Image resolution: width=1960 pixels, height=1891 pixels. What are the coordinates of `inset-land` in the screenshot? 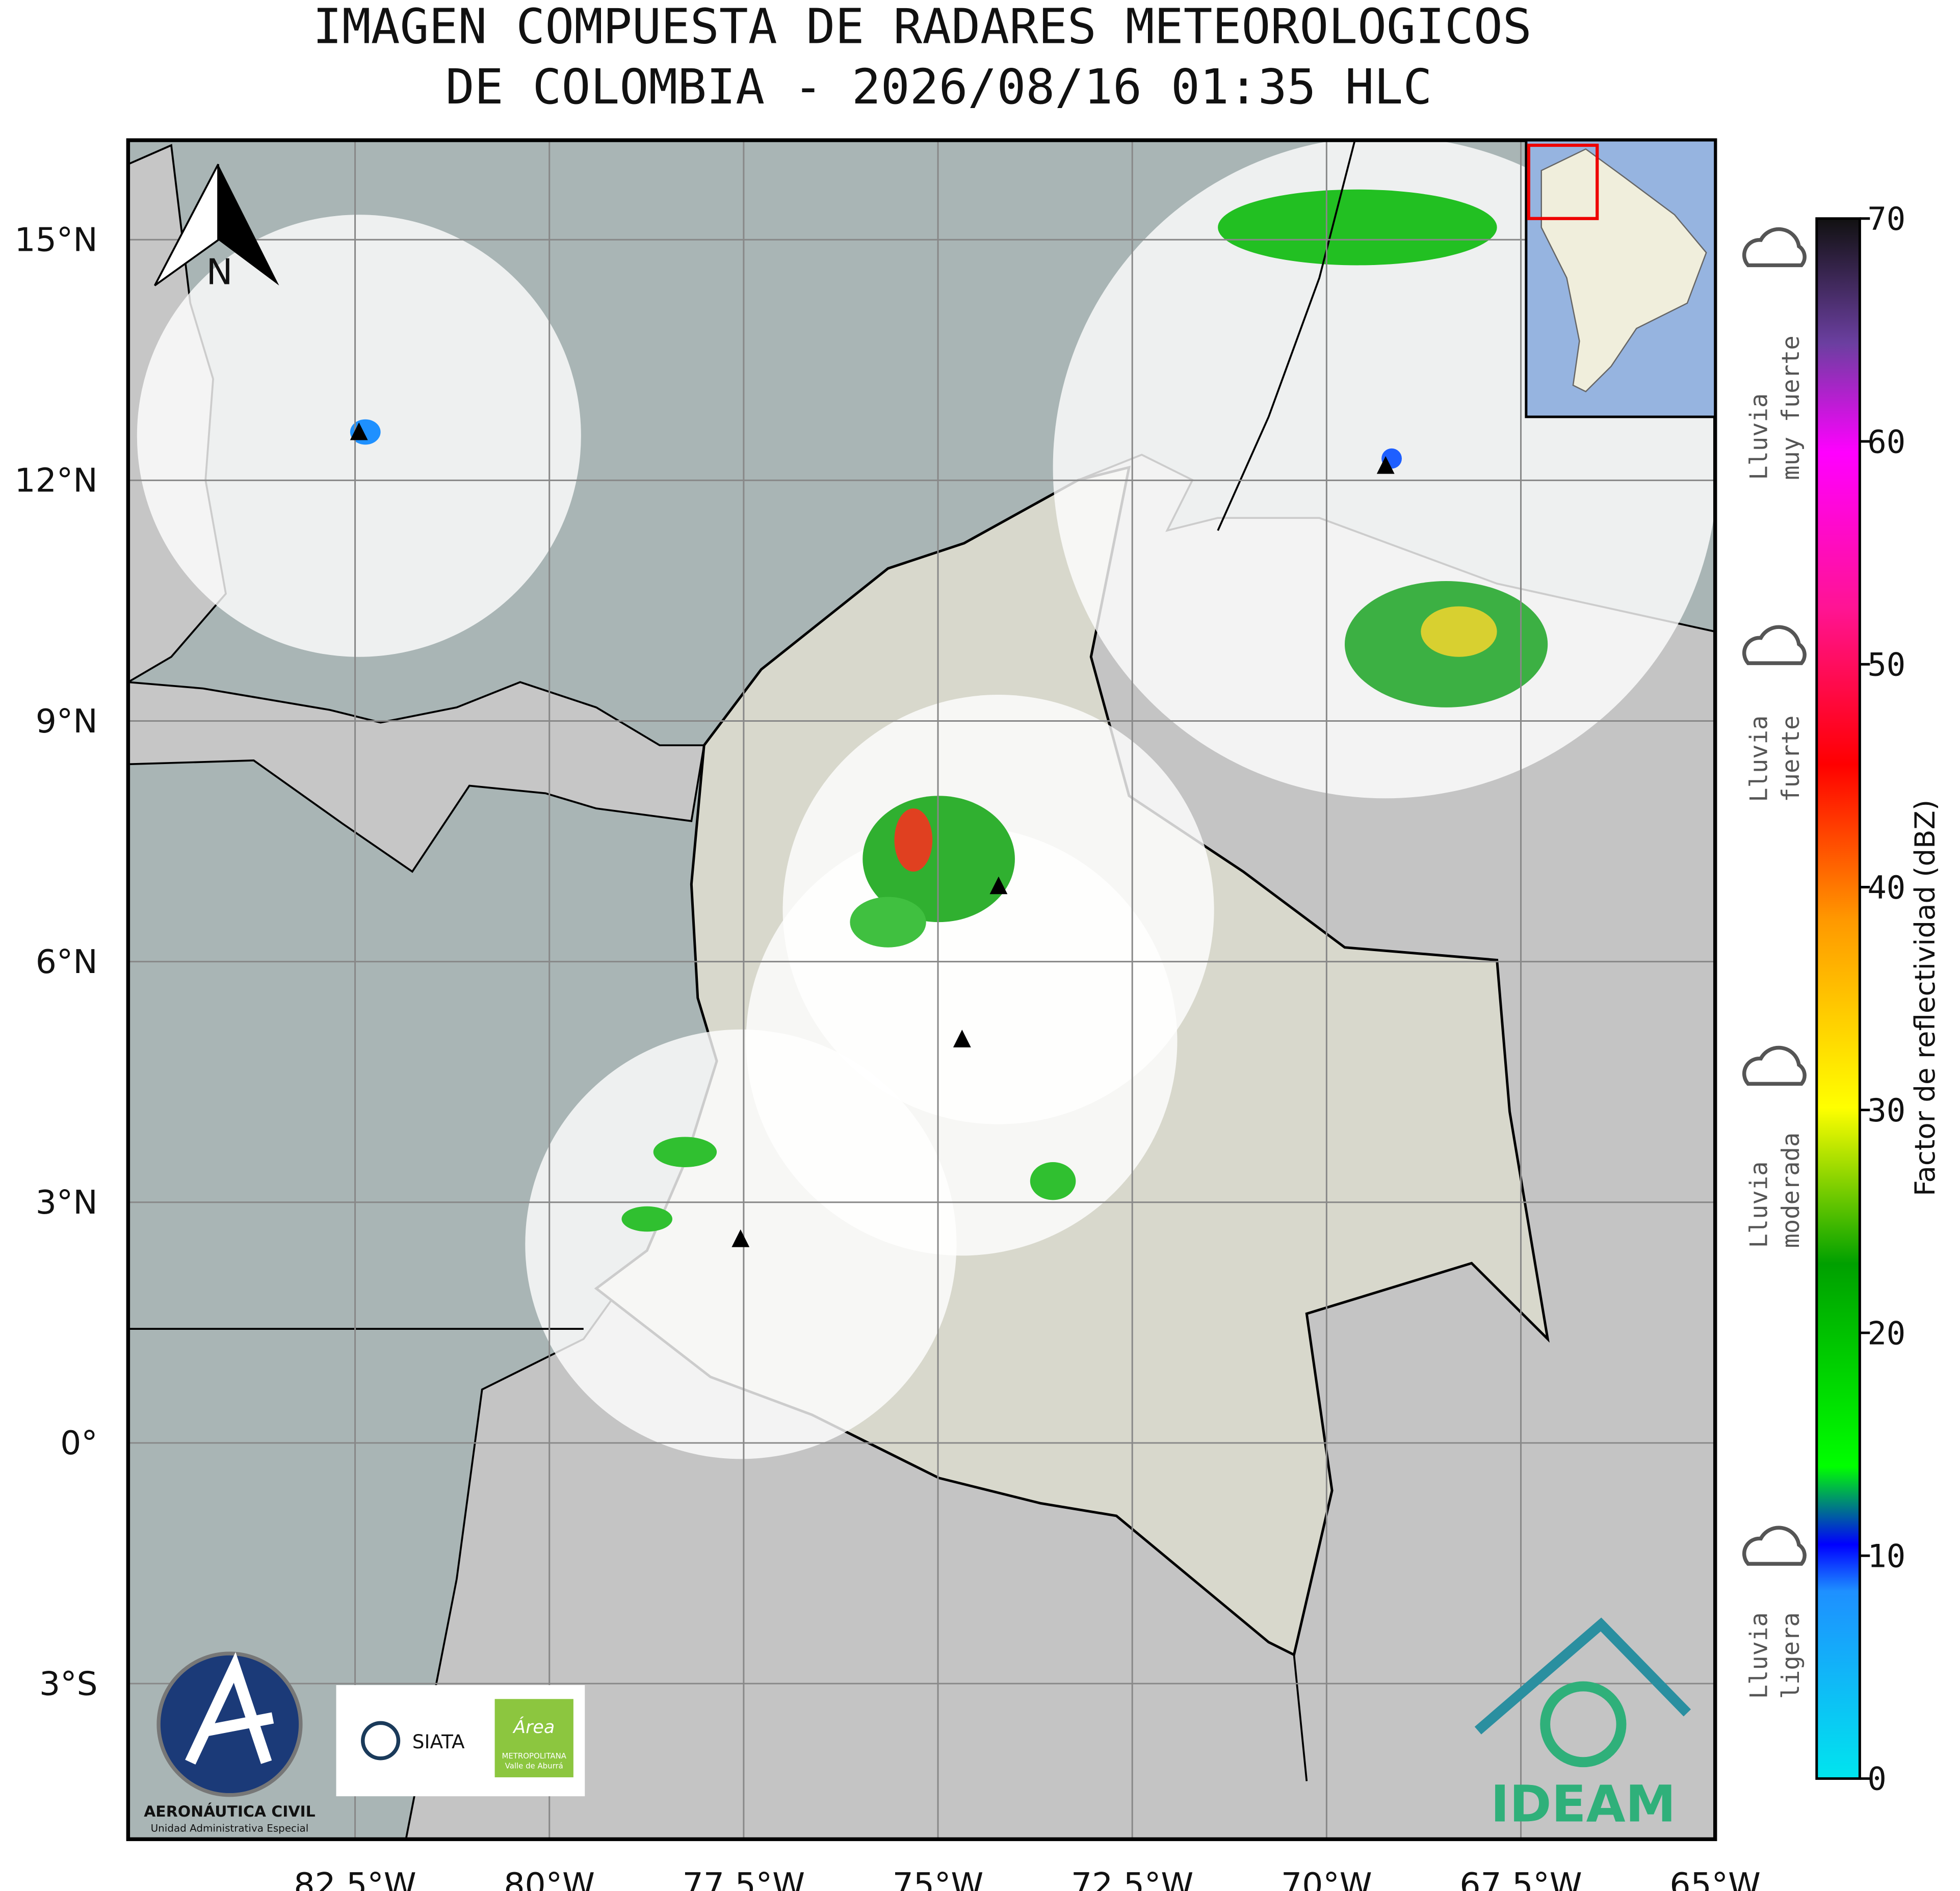 It's located at (1624, 270).